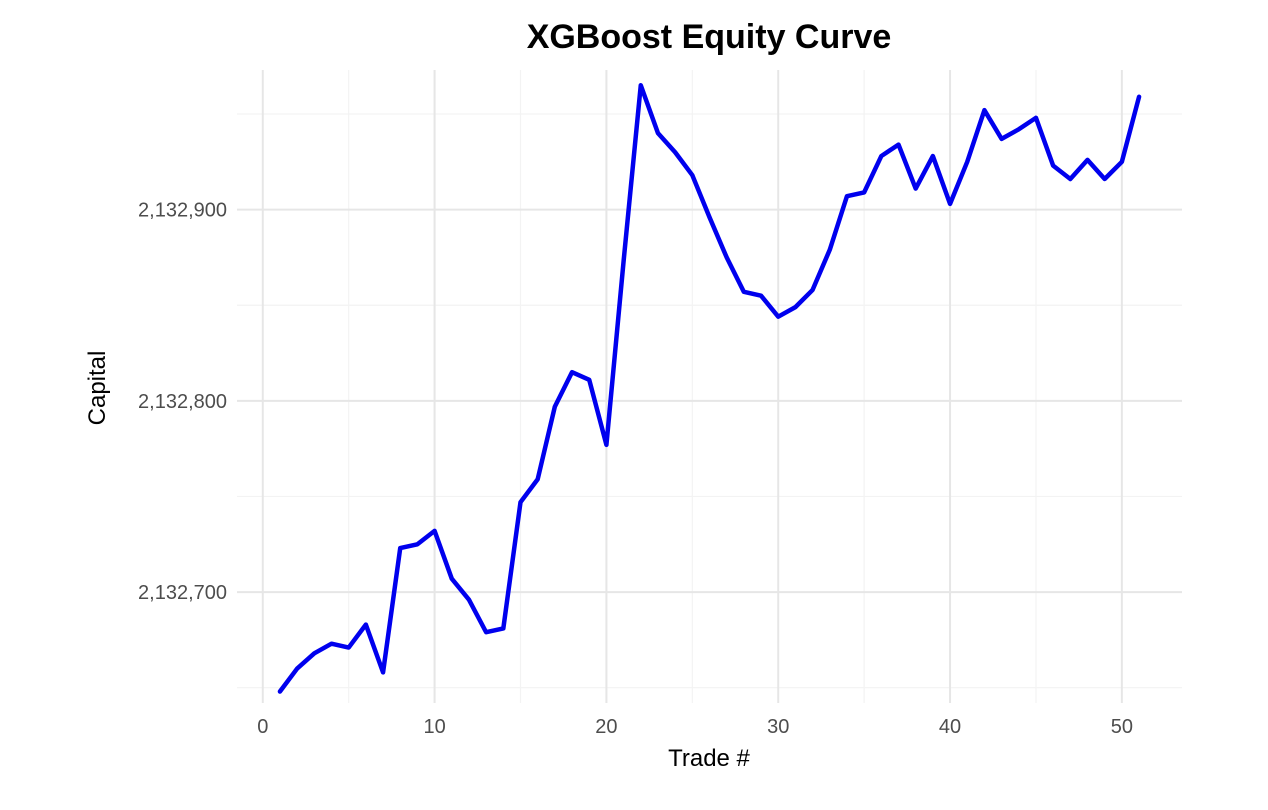 The image size is (1268, 810). What do you see at coordinates (262, 727) in the screenshot?
I see `x-tick-label: 0` at bounding box center [262, 727].